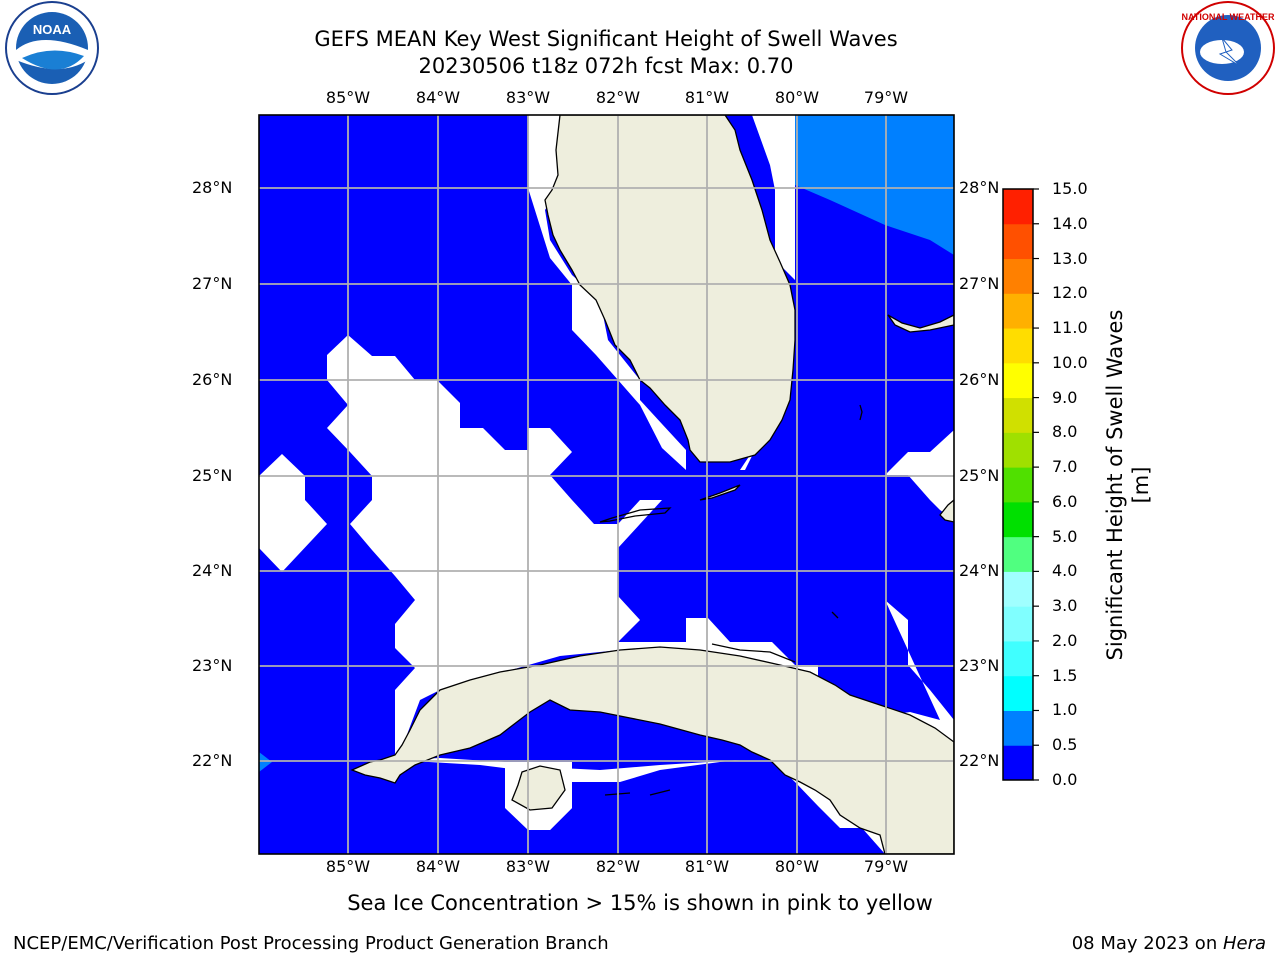  What do you see at coordinates (528, 97) in the screenshot?
I see `lon-label-top: 83°W` at bounding box center [528, 97].